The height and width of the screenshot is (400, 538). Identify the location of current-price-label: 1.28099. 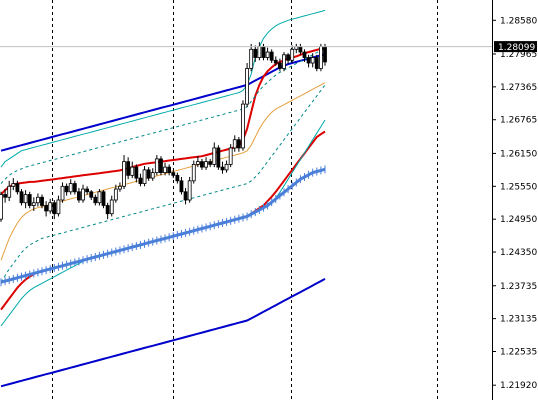
(516, 48).